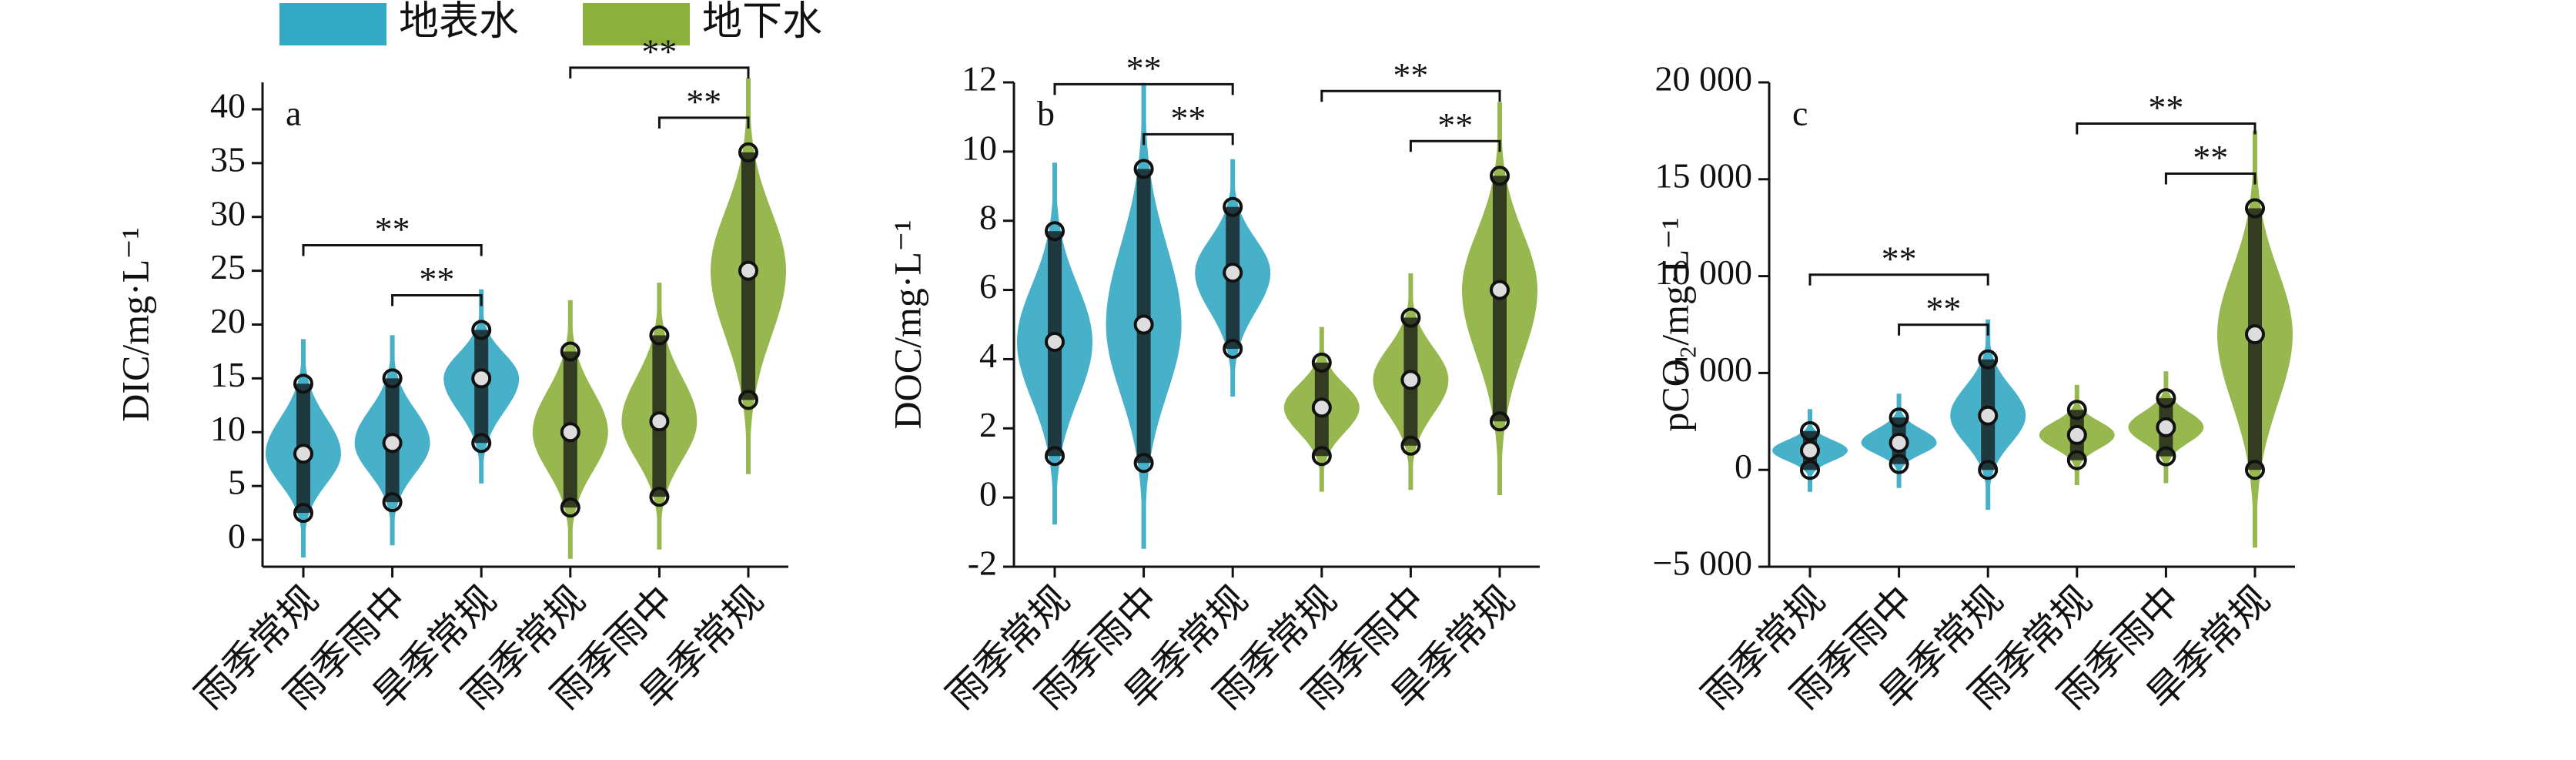  Describe the element at coordinates (1704, 79) in the screenshot. I see `y-tick-label: 20 000` at that location.